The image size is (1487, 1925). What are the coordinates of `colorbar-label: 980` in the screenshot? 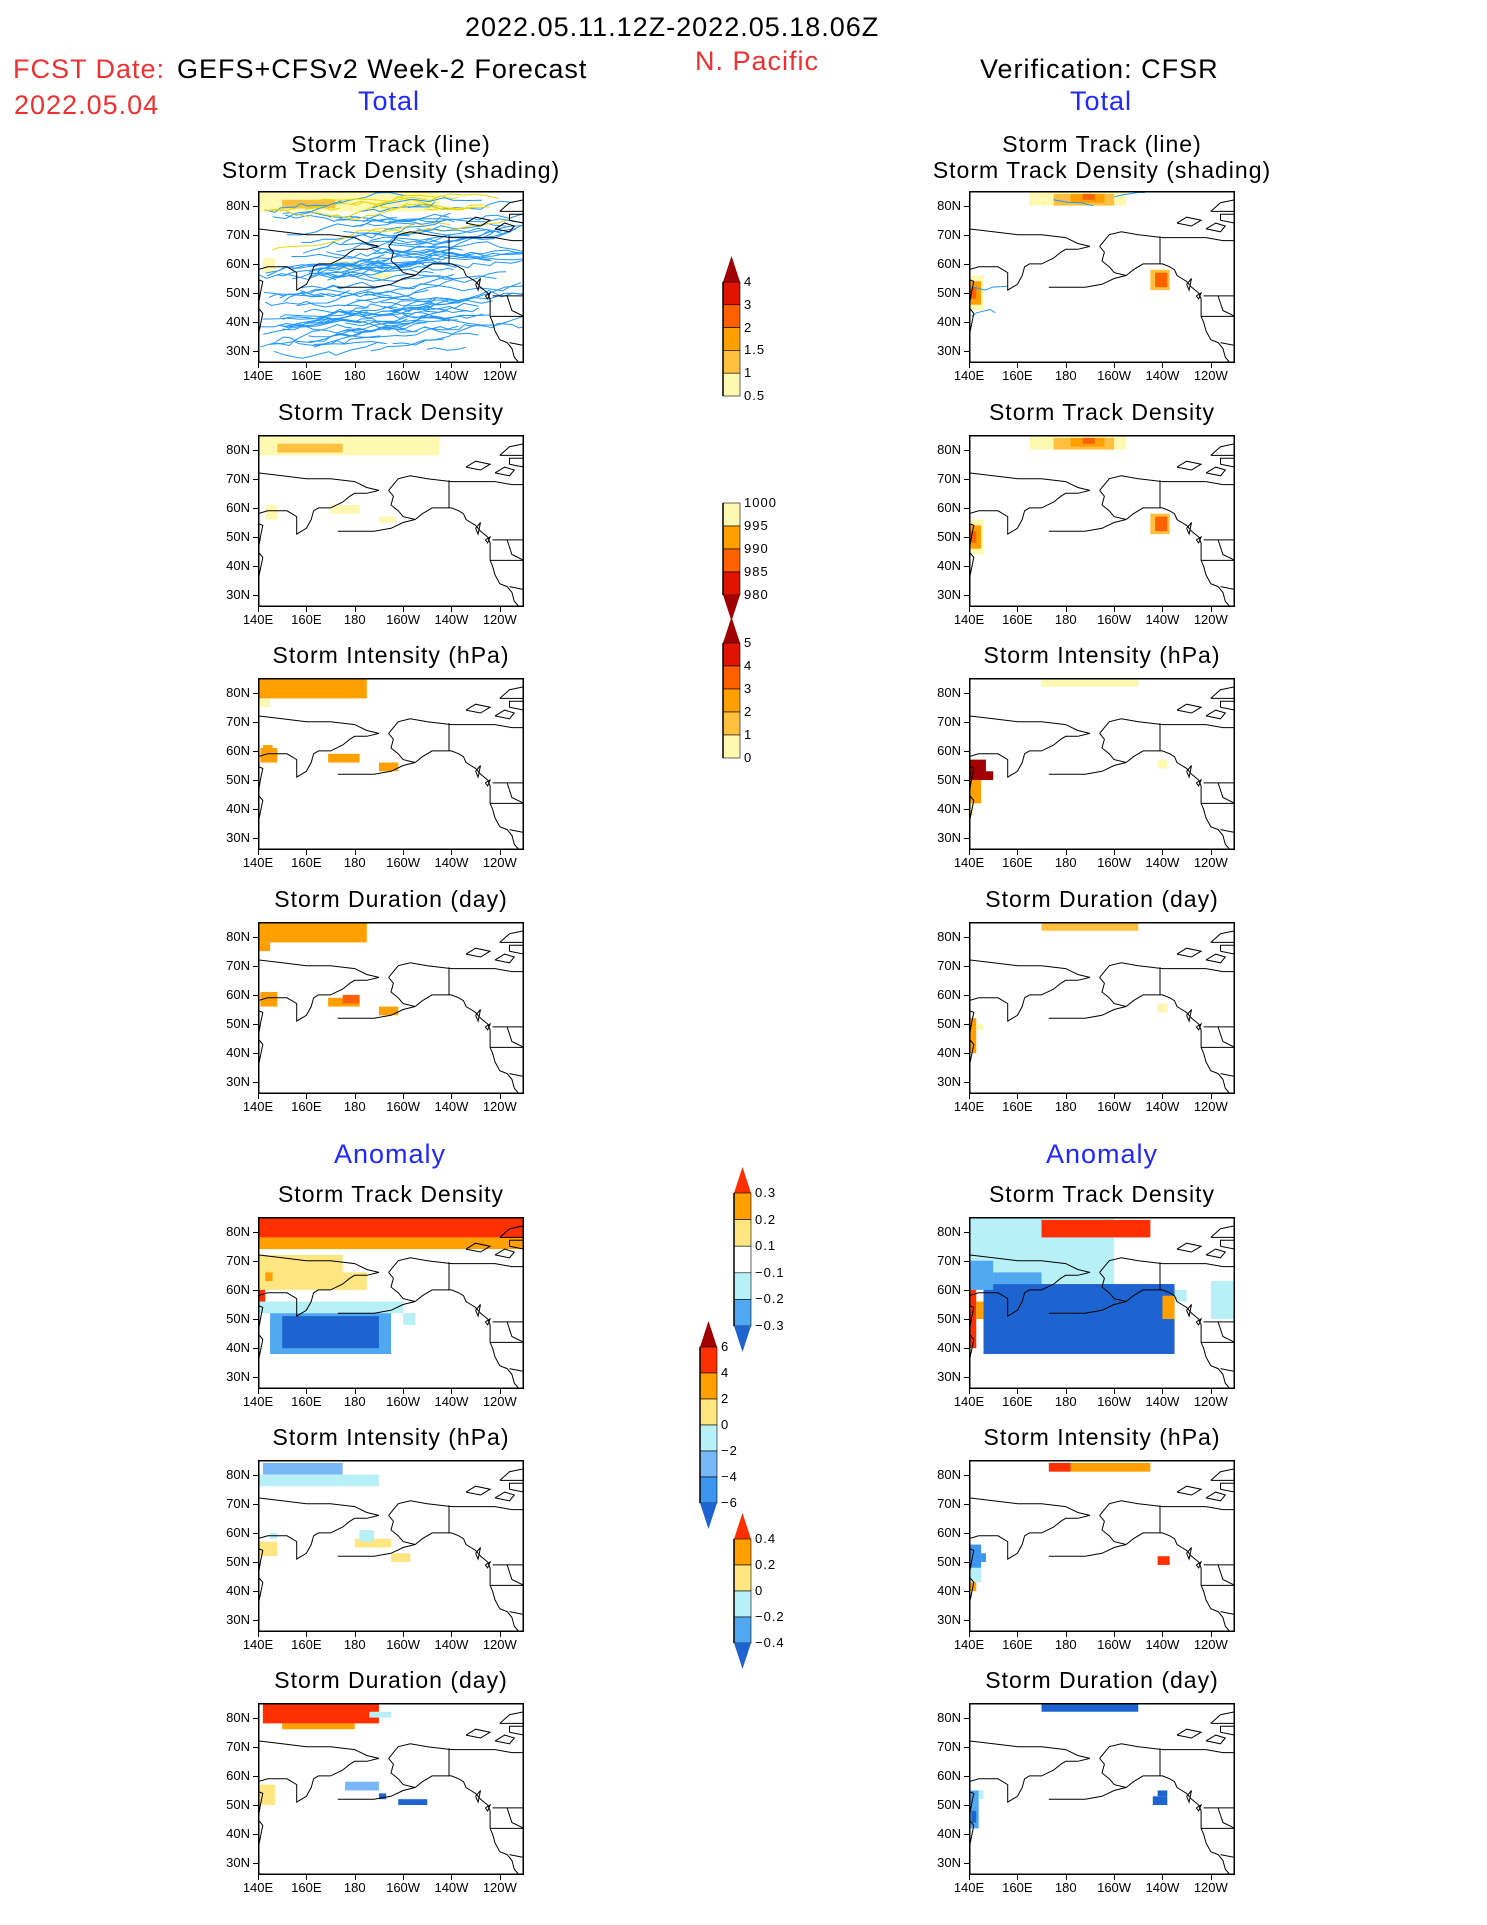 It's located at (756, 594).